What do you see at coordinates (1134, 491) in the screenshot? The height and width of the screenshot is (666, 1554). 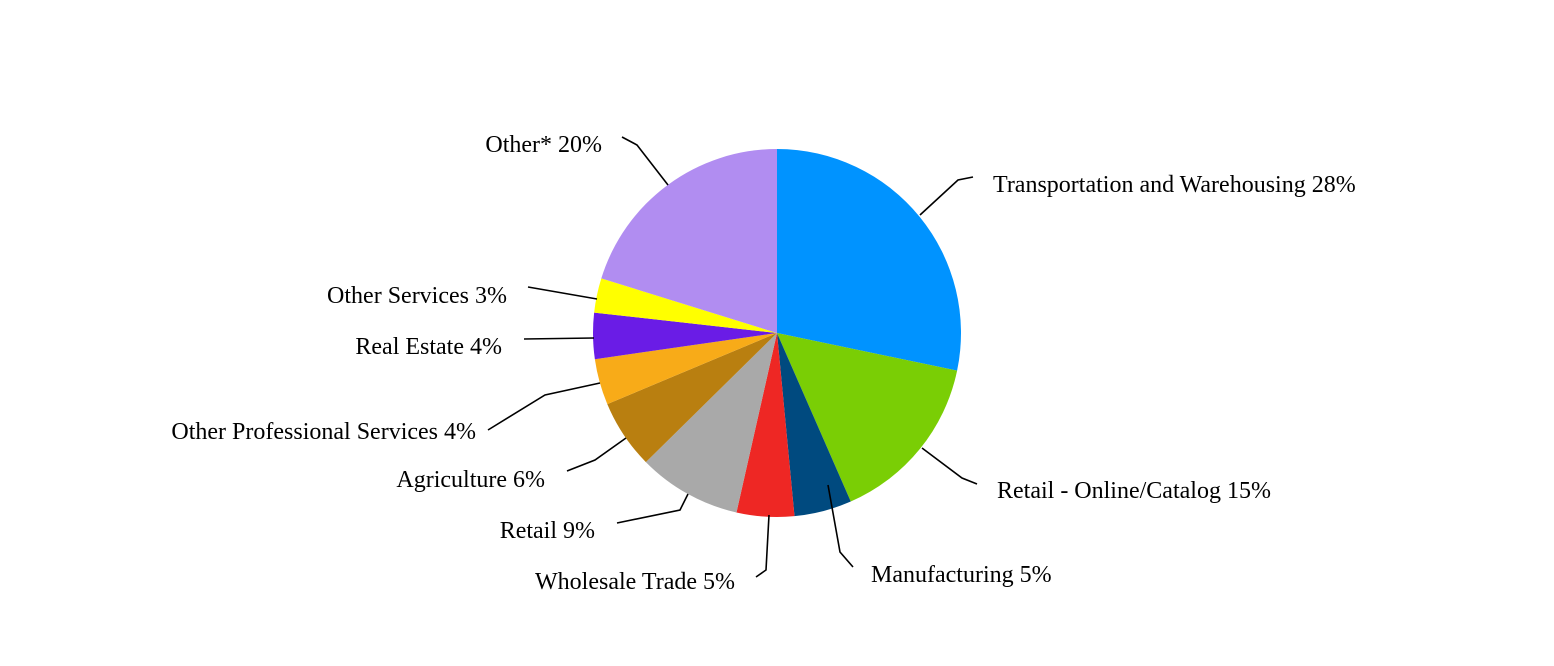 I see `slice-label-1: Retail - Online/Catalog 15%` at bounding box center [1134, 491].